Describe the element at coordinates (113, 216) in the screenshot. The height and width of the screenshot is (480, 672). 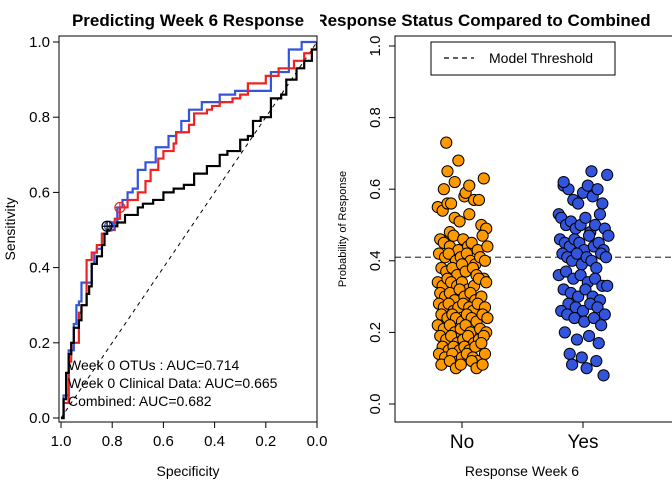
I see `roc-threshold-markers` at that location.